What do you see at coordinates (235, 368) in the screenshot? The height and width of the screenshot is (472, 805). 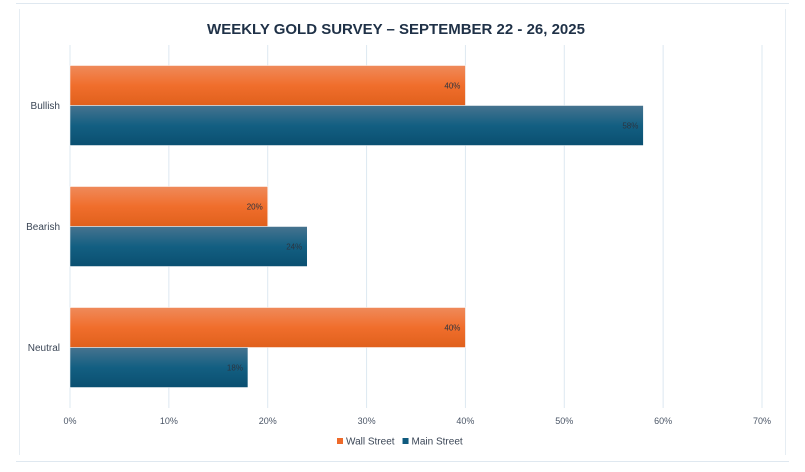 I see `data-label: 18%` at bounding box center [235, 368].